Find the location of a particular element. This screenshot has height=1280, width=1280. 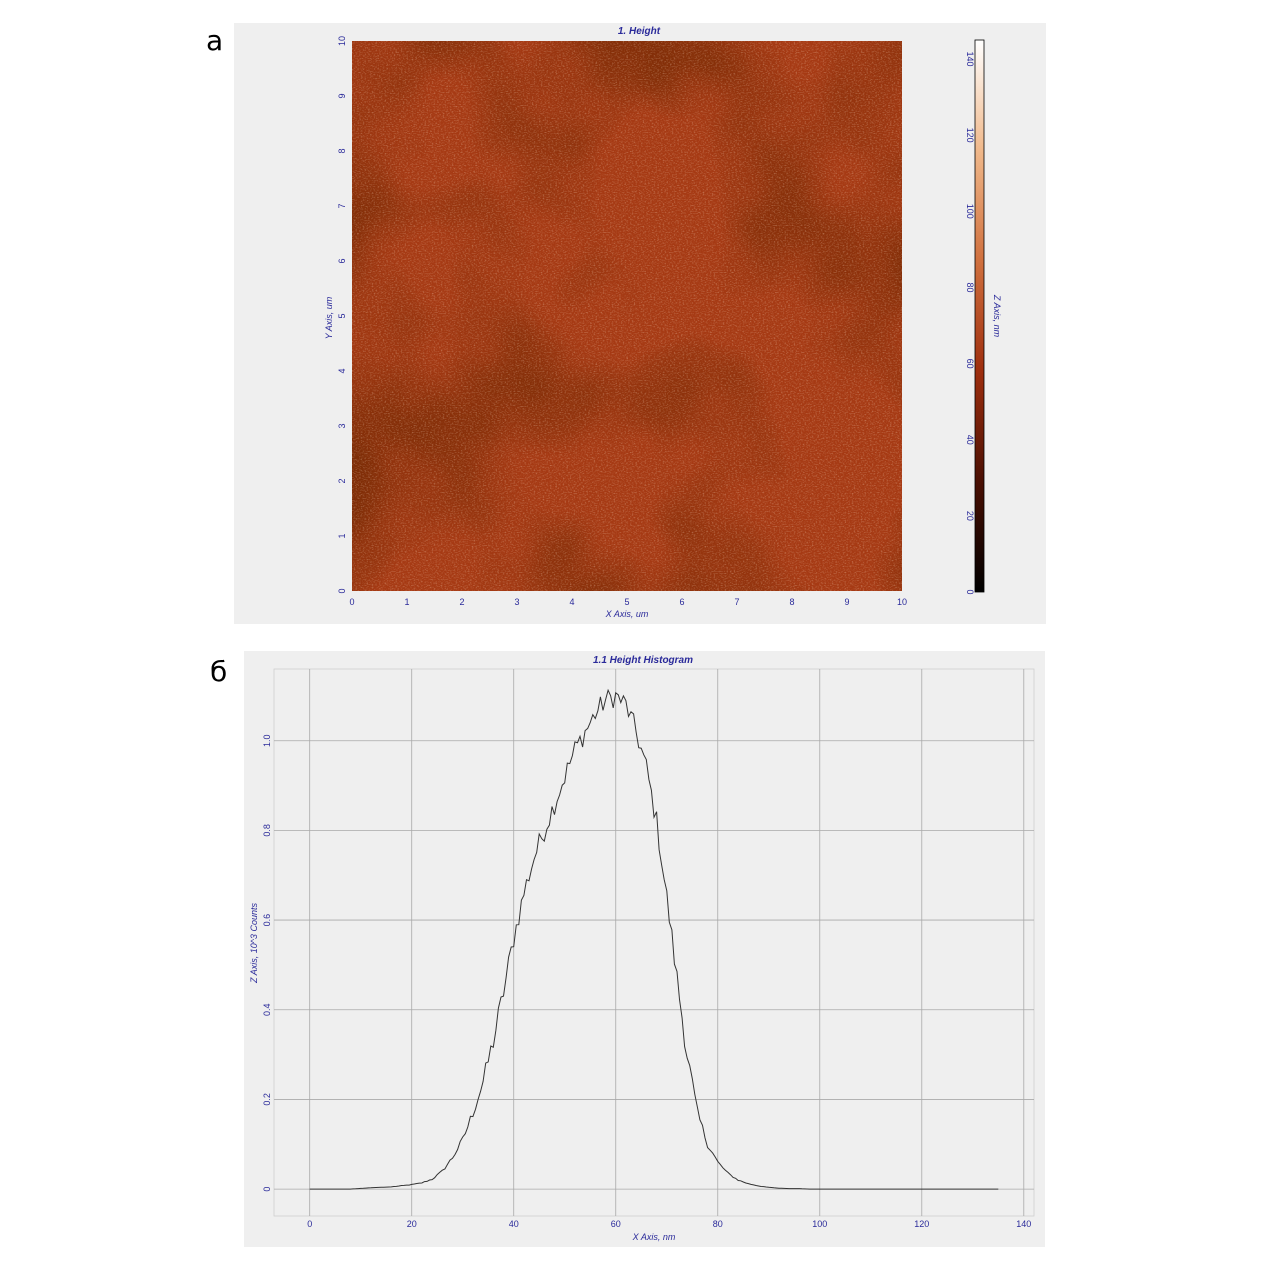

histogram-x-tick-label: 140 is located at coordinates (1023, 1224).